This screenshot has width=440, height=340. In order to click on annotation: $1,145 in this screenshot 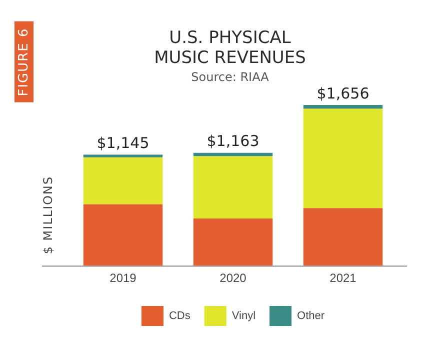, I will do `click(123, 143)`.